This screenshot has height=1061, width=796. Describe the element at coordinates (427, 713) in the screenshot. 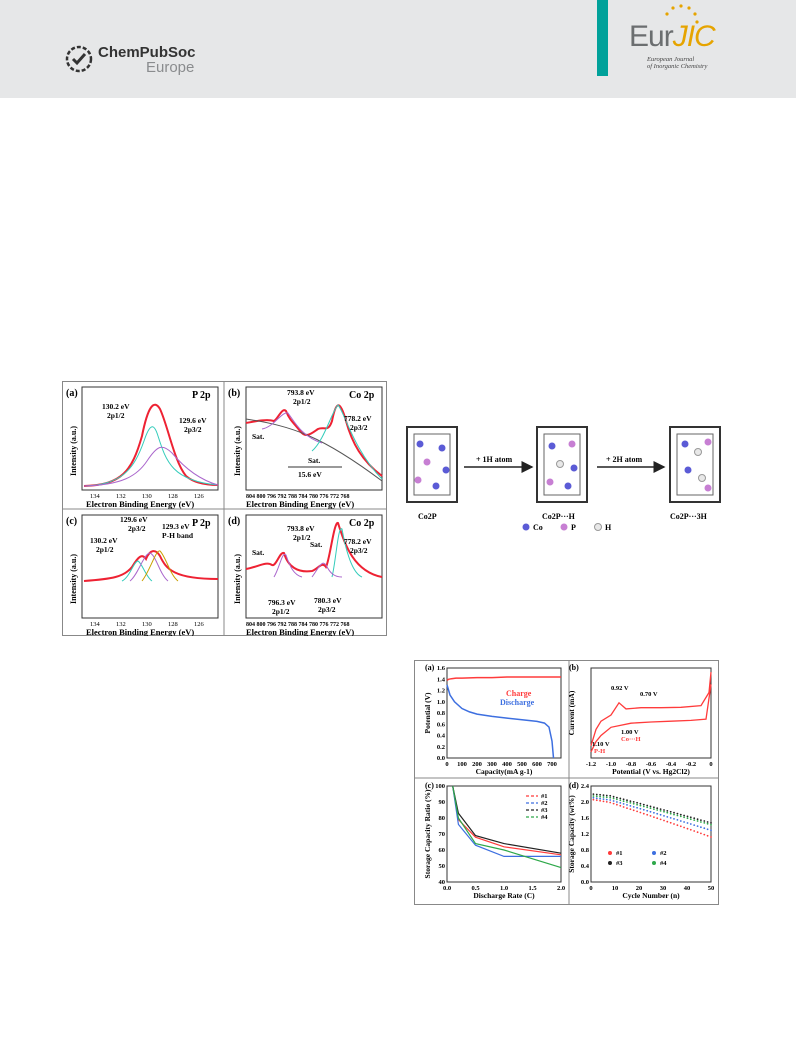

I see `y-axis-label: Potential (V)` at that location.